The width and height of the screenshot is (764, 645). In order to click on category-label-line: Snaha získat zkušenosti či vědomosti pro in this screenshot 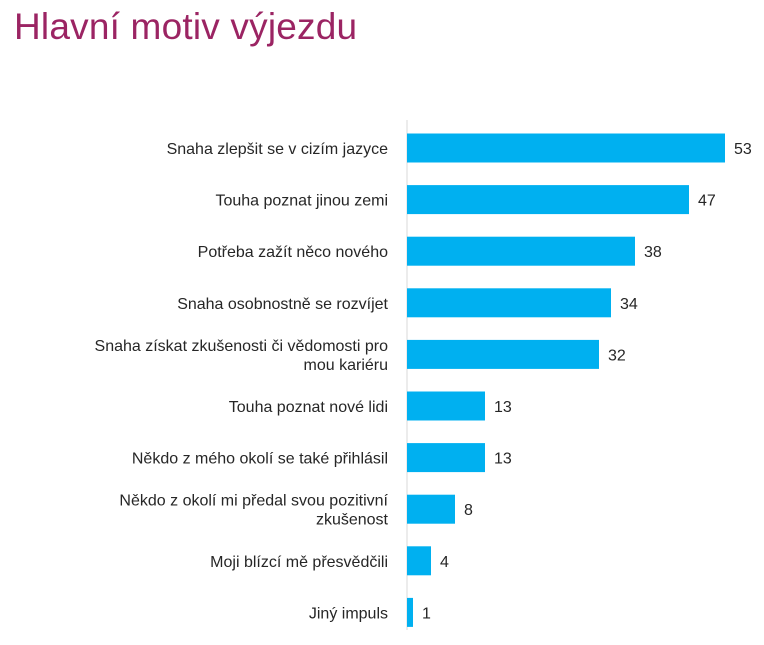, I will do `click(242, 346)`.